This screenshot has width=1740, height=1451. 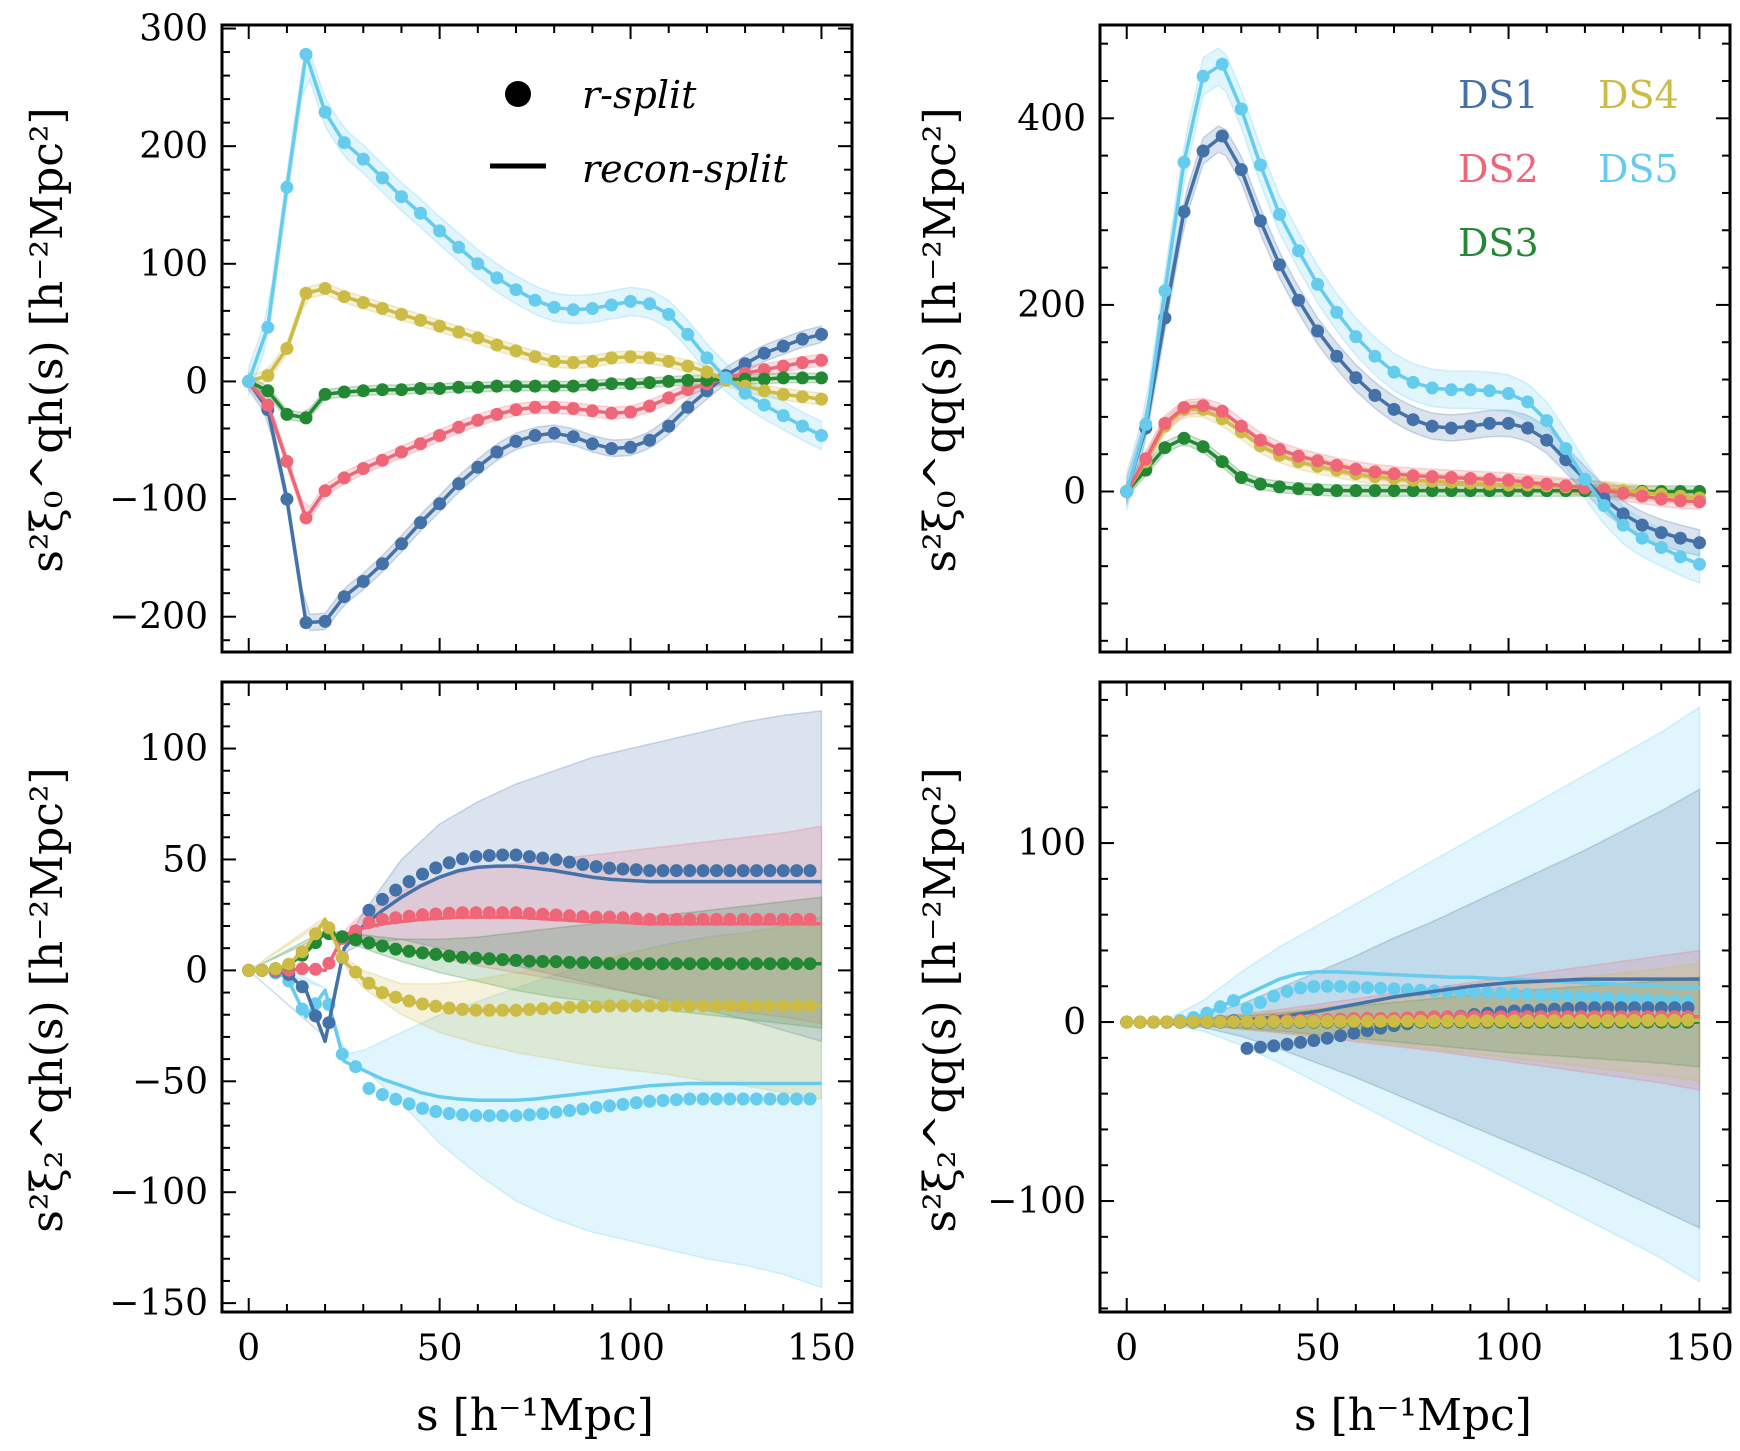 What do you see at coordinates (535, 339) in the screenshot?
I see `plot-area` at bounding box center [535, 339].